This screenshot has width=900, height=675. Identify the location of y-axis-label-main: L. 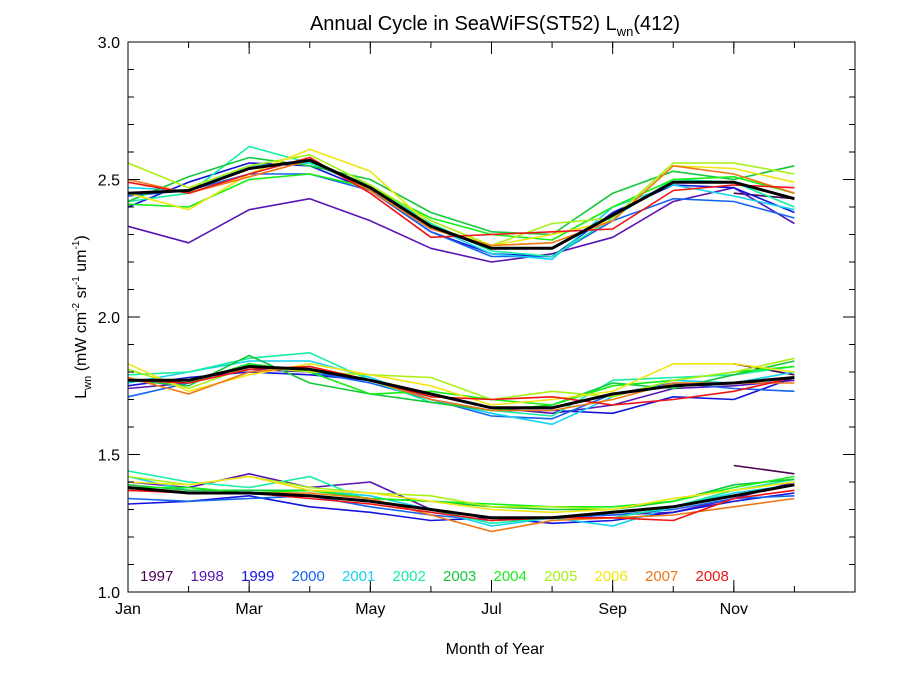
(81, 394).